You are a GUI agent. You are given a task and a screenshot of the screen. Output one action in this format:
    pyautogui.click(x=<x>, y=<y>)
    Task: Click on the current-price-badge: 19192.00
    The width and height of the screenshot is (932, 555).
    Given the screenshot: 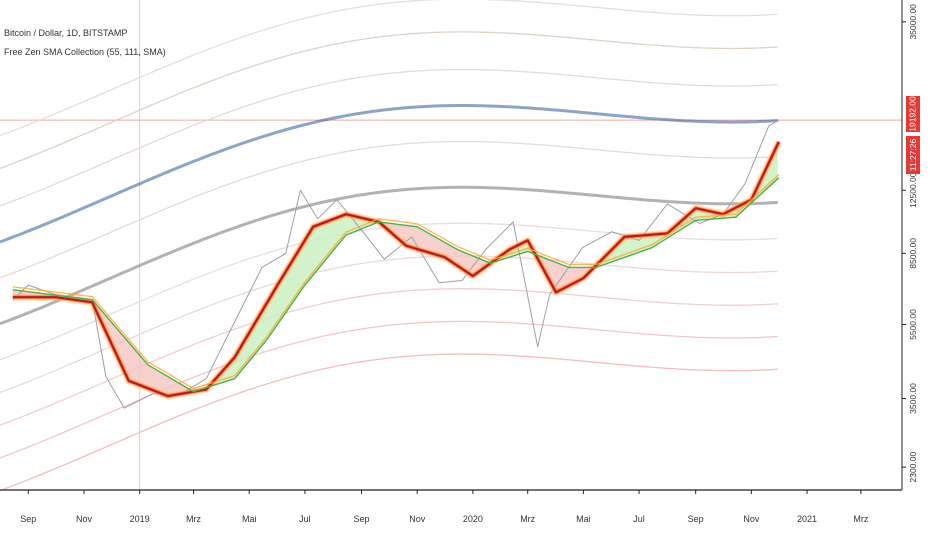 What is the action you would take?
    pyautogui.click(x=913, y=114)
    